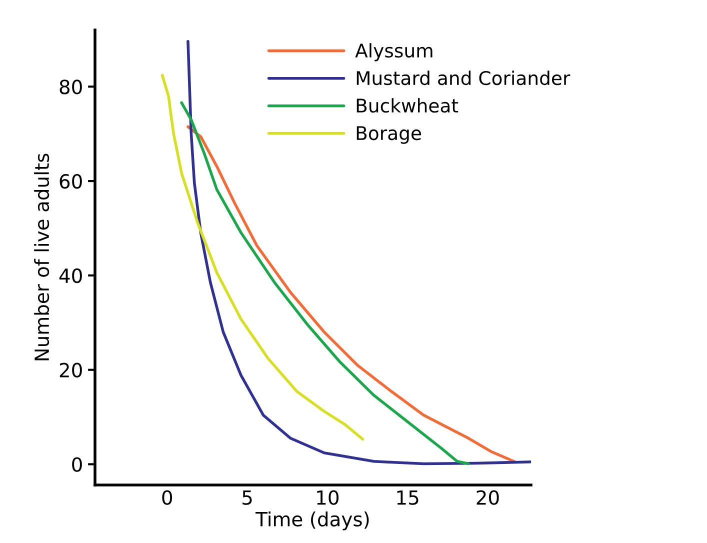 The height and width of the screenshot is (543, 707). Describe the element at coordinates (389, 135) in the screenshot. I see `legend-label: Borage` at that location.